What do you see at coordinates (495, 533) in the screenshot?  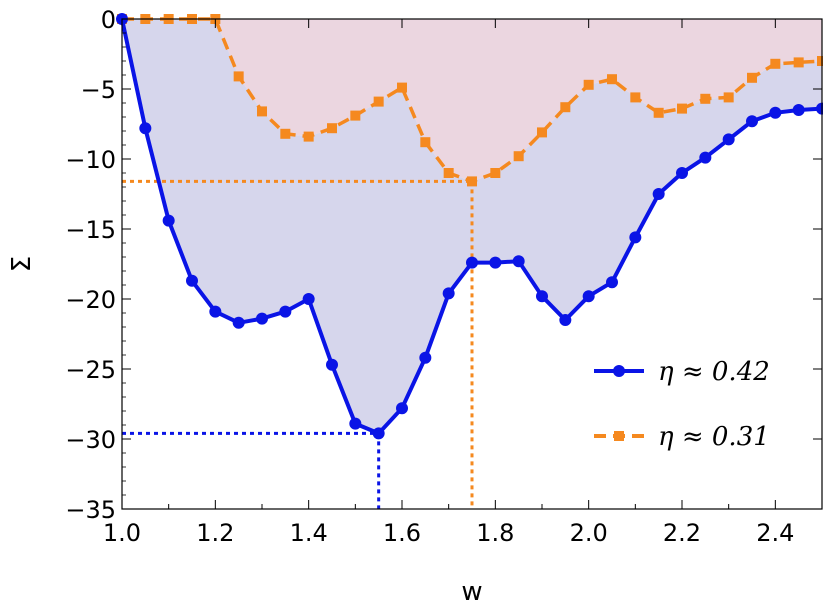 I see `x-tick-label-4: 1.8` at bounding box center [495, 533].